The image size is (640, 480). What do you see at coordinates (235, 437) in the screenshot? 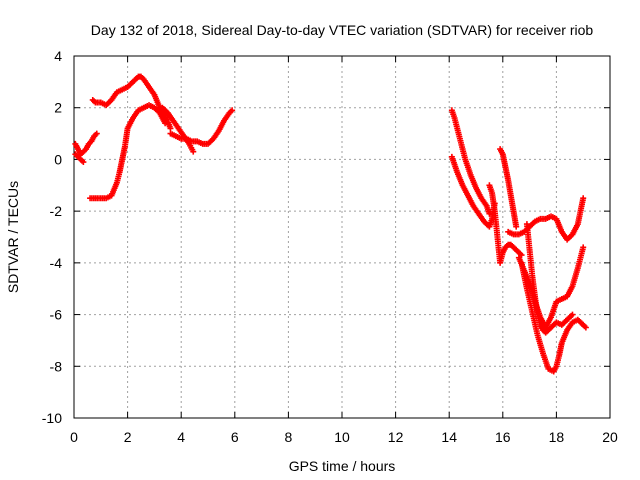
I see `x-tick-label: 6` at bounding box center [235, 437].